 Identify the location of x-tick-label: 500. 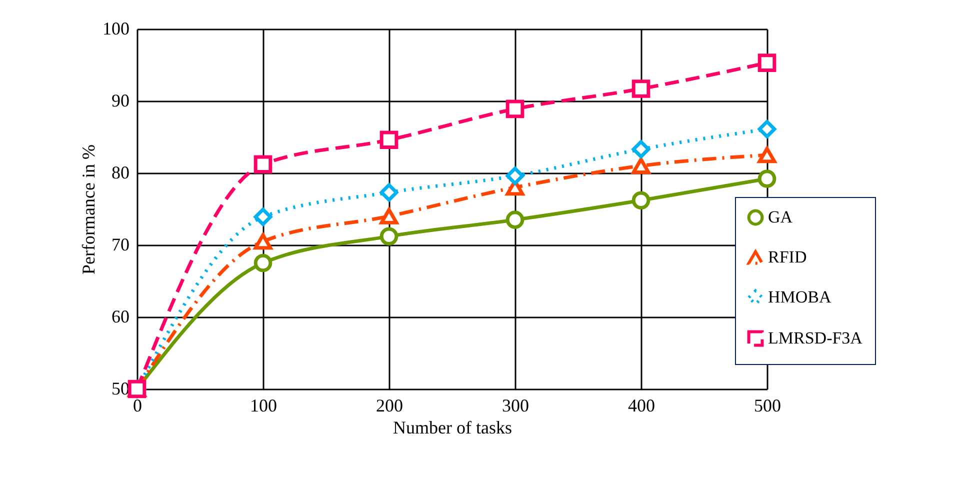
(767, 406).